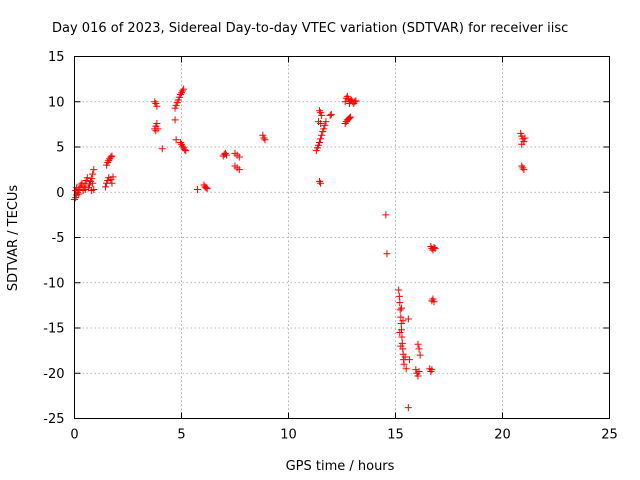  Describe the element at coordinates (502, 435) in the screenshot. I see `x-tick-label: 20` at that location.